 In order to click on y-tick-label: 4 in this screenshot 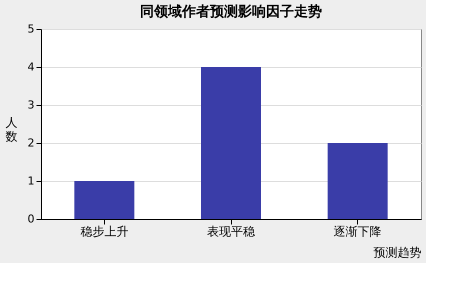, I will do `click(31, 67)`.